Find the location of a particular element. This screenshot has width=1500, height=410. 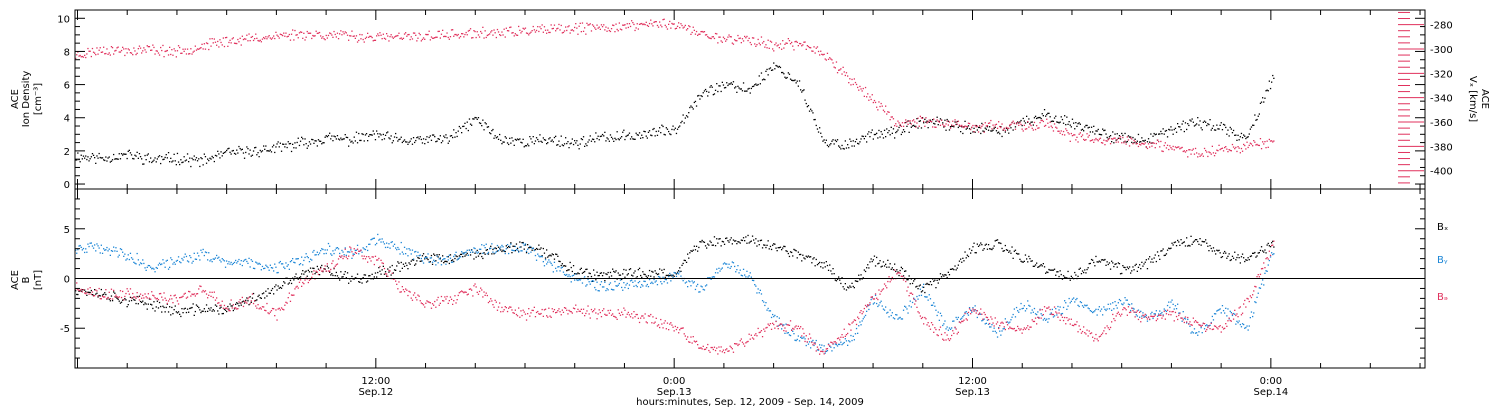

density-tick-label: 0 is located at coordinates (67, 185).